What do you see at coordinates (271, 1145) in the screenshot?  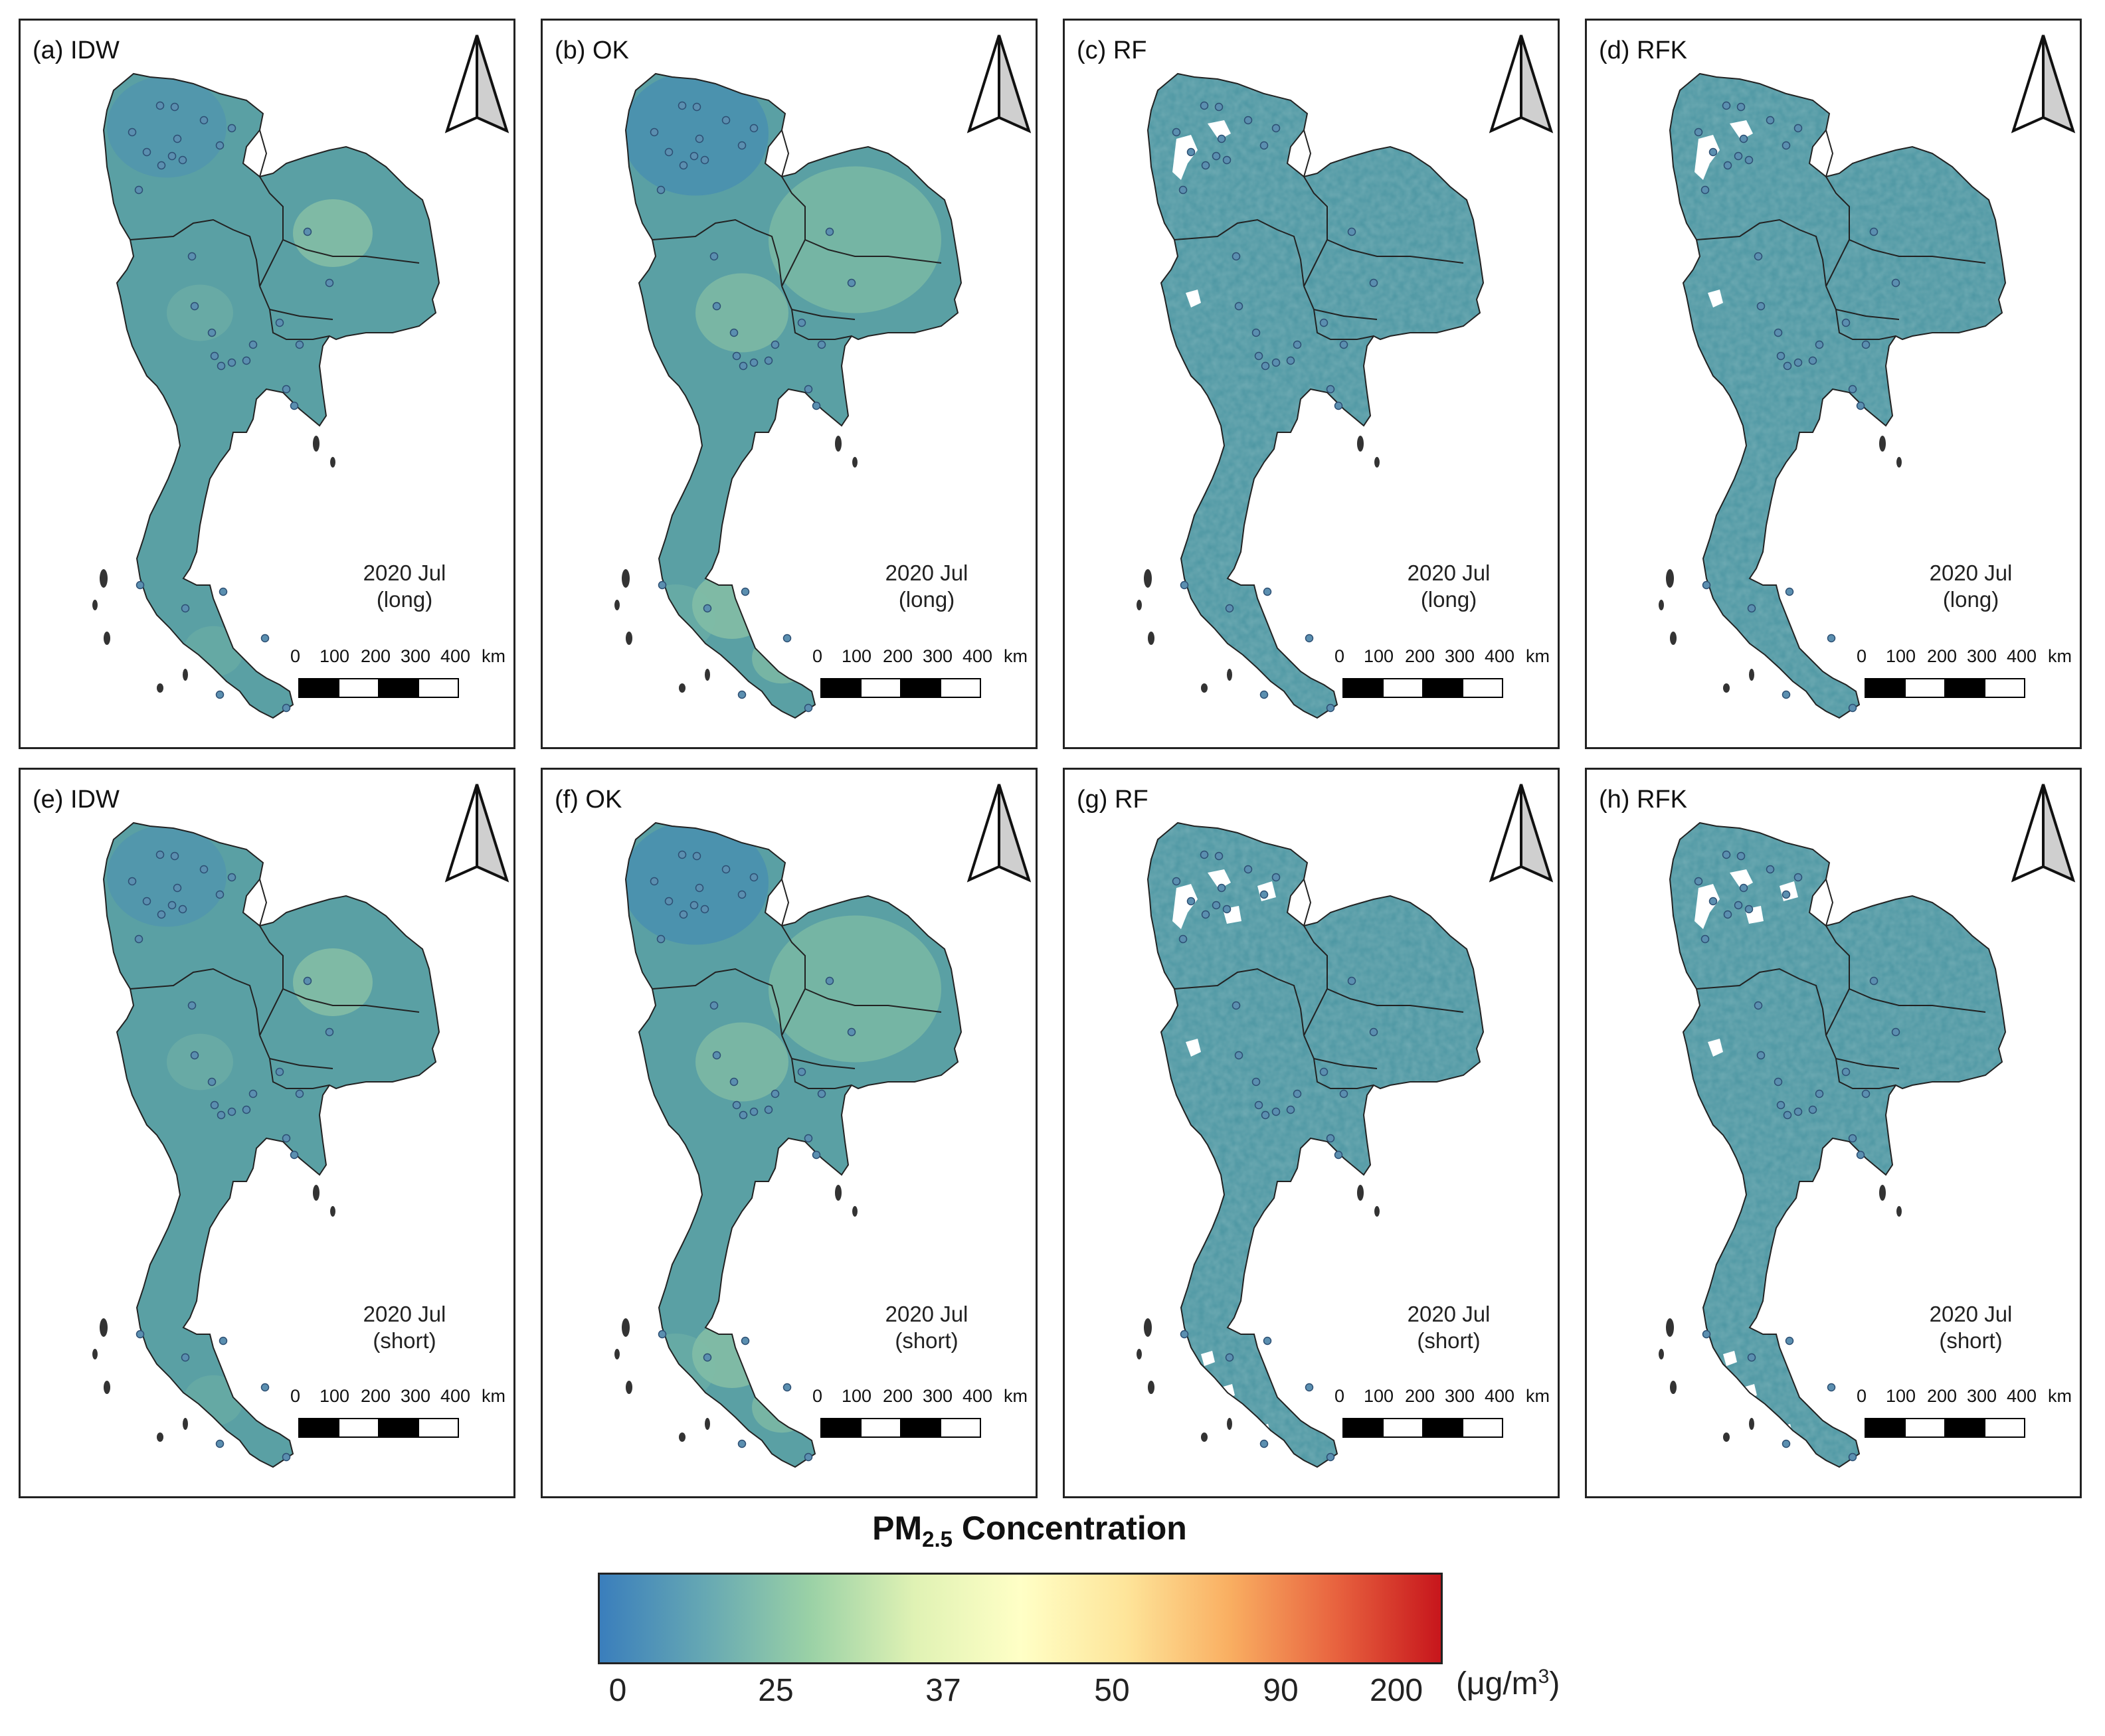 I see `country-outline` at bounding box center [271, 1145].